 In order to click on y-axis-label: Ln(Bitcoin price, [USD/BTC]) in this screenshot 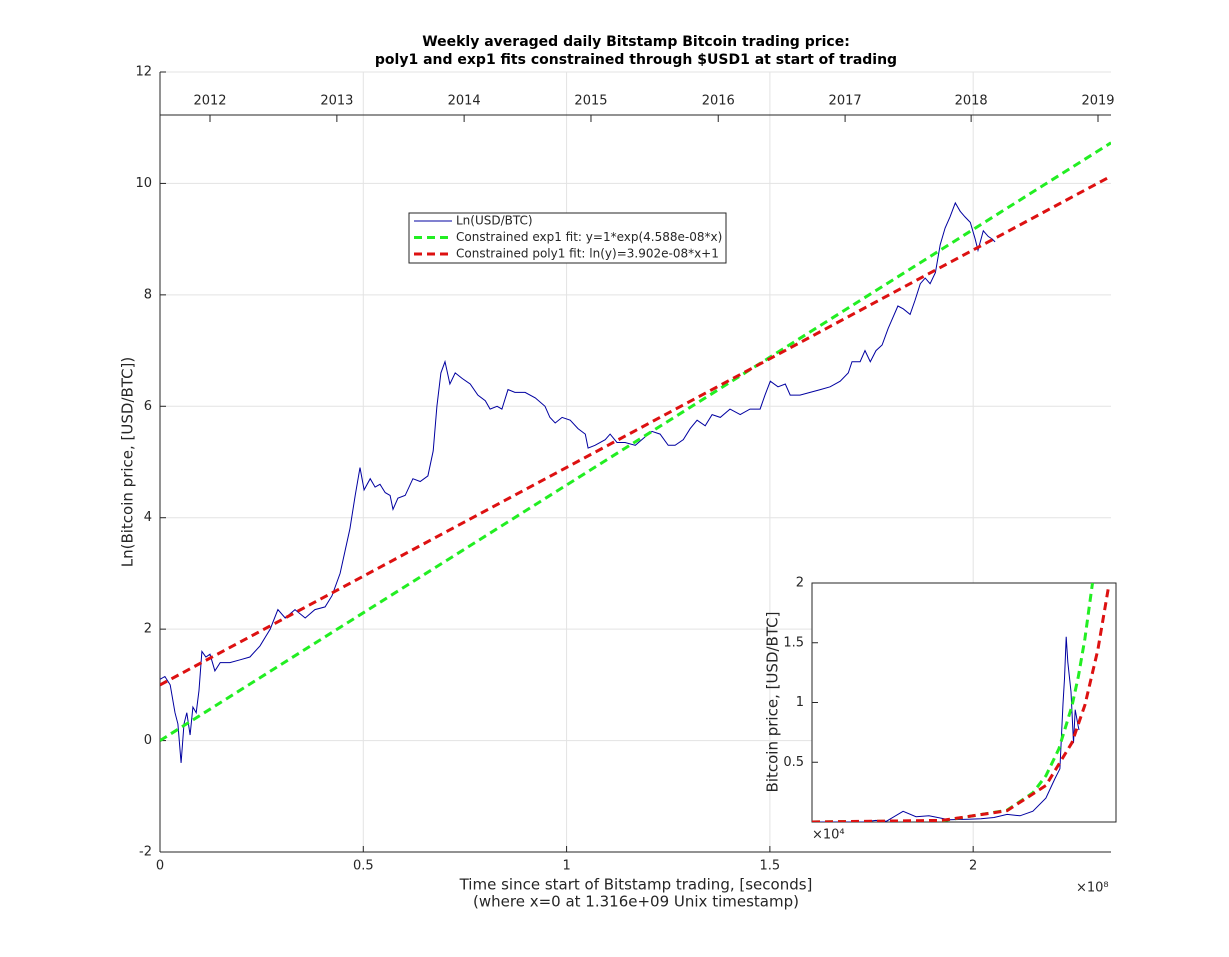, I will do `click(128, 462)`.